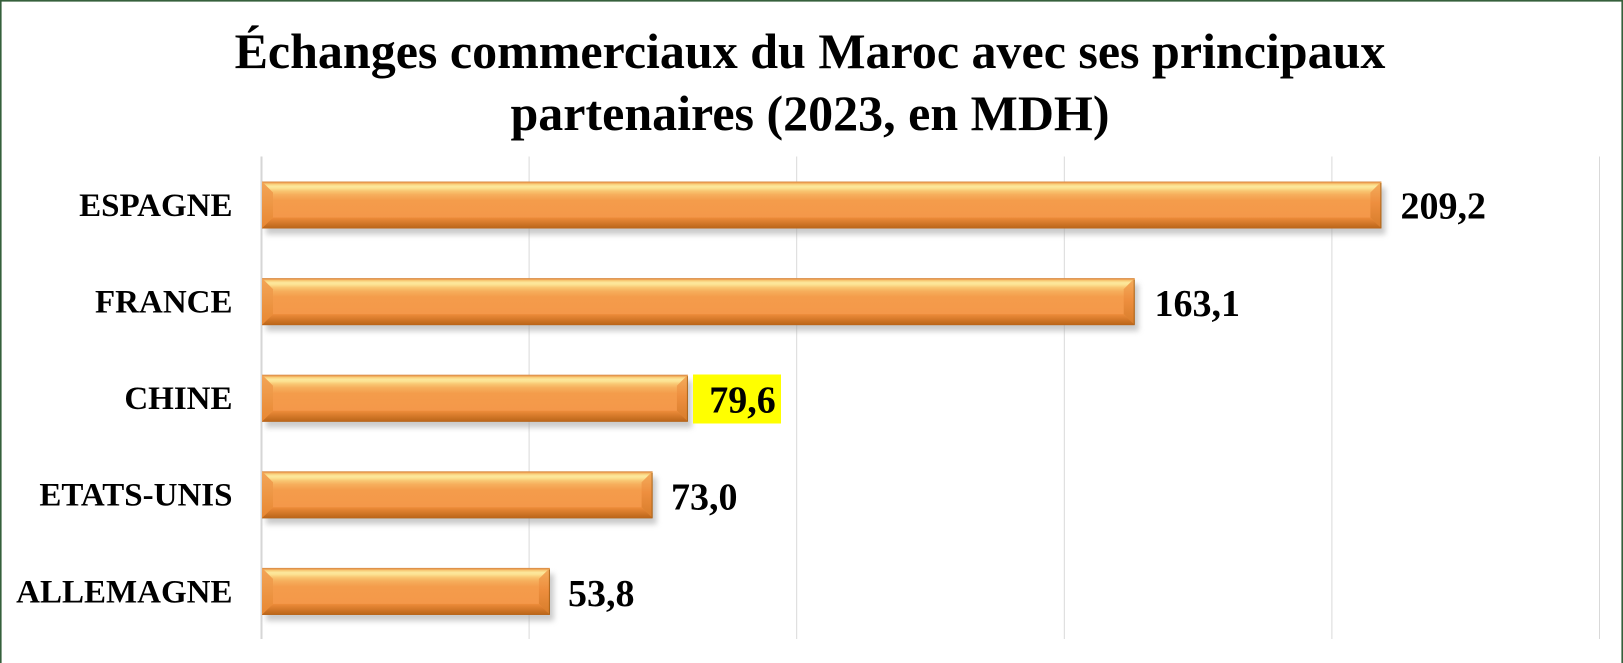 This screenshot has width=1623, height=663. I want to click on svg-text: 163,1, so click(1198, 304).